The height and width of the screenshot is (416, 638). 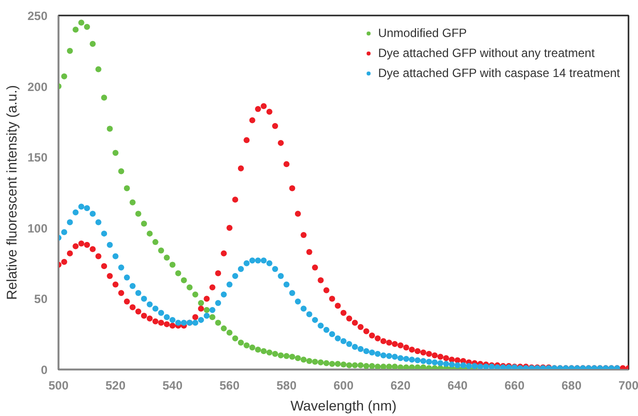 I want to click on y-axis-title: Relative fluorescent intensity (a.u.), so click(x=11, y=192).